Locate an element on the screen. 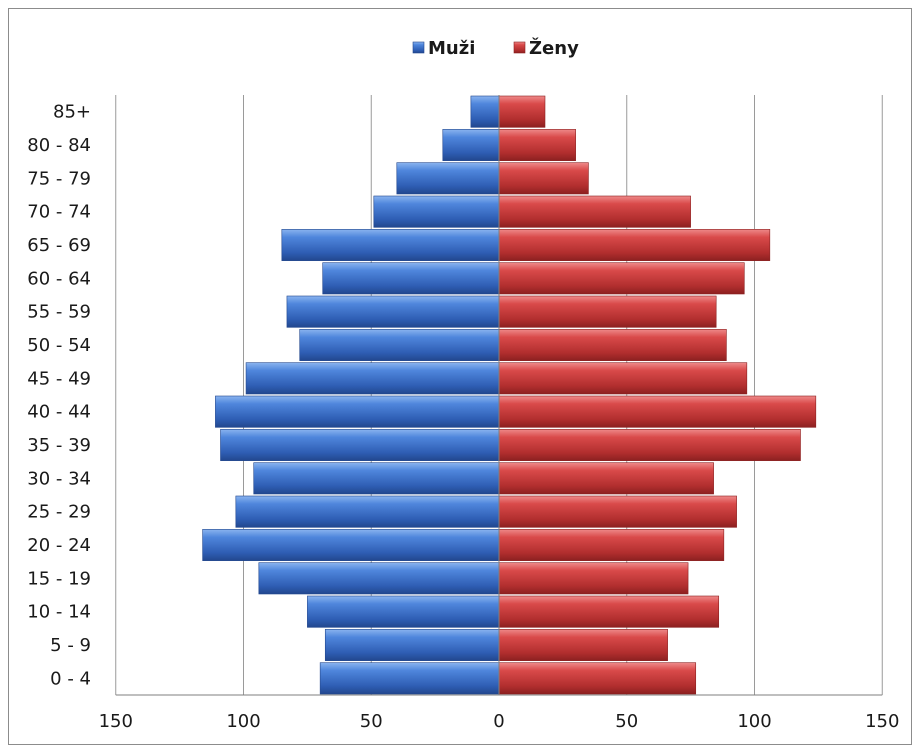  legend-item-muzi: Muži is located at coordinates (443, 48).